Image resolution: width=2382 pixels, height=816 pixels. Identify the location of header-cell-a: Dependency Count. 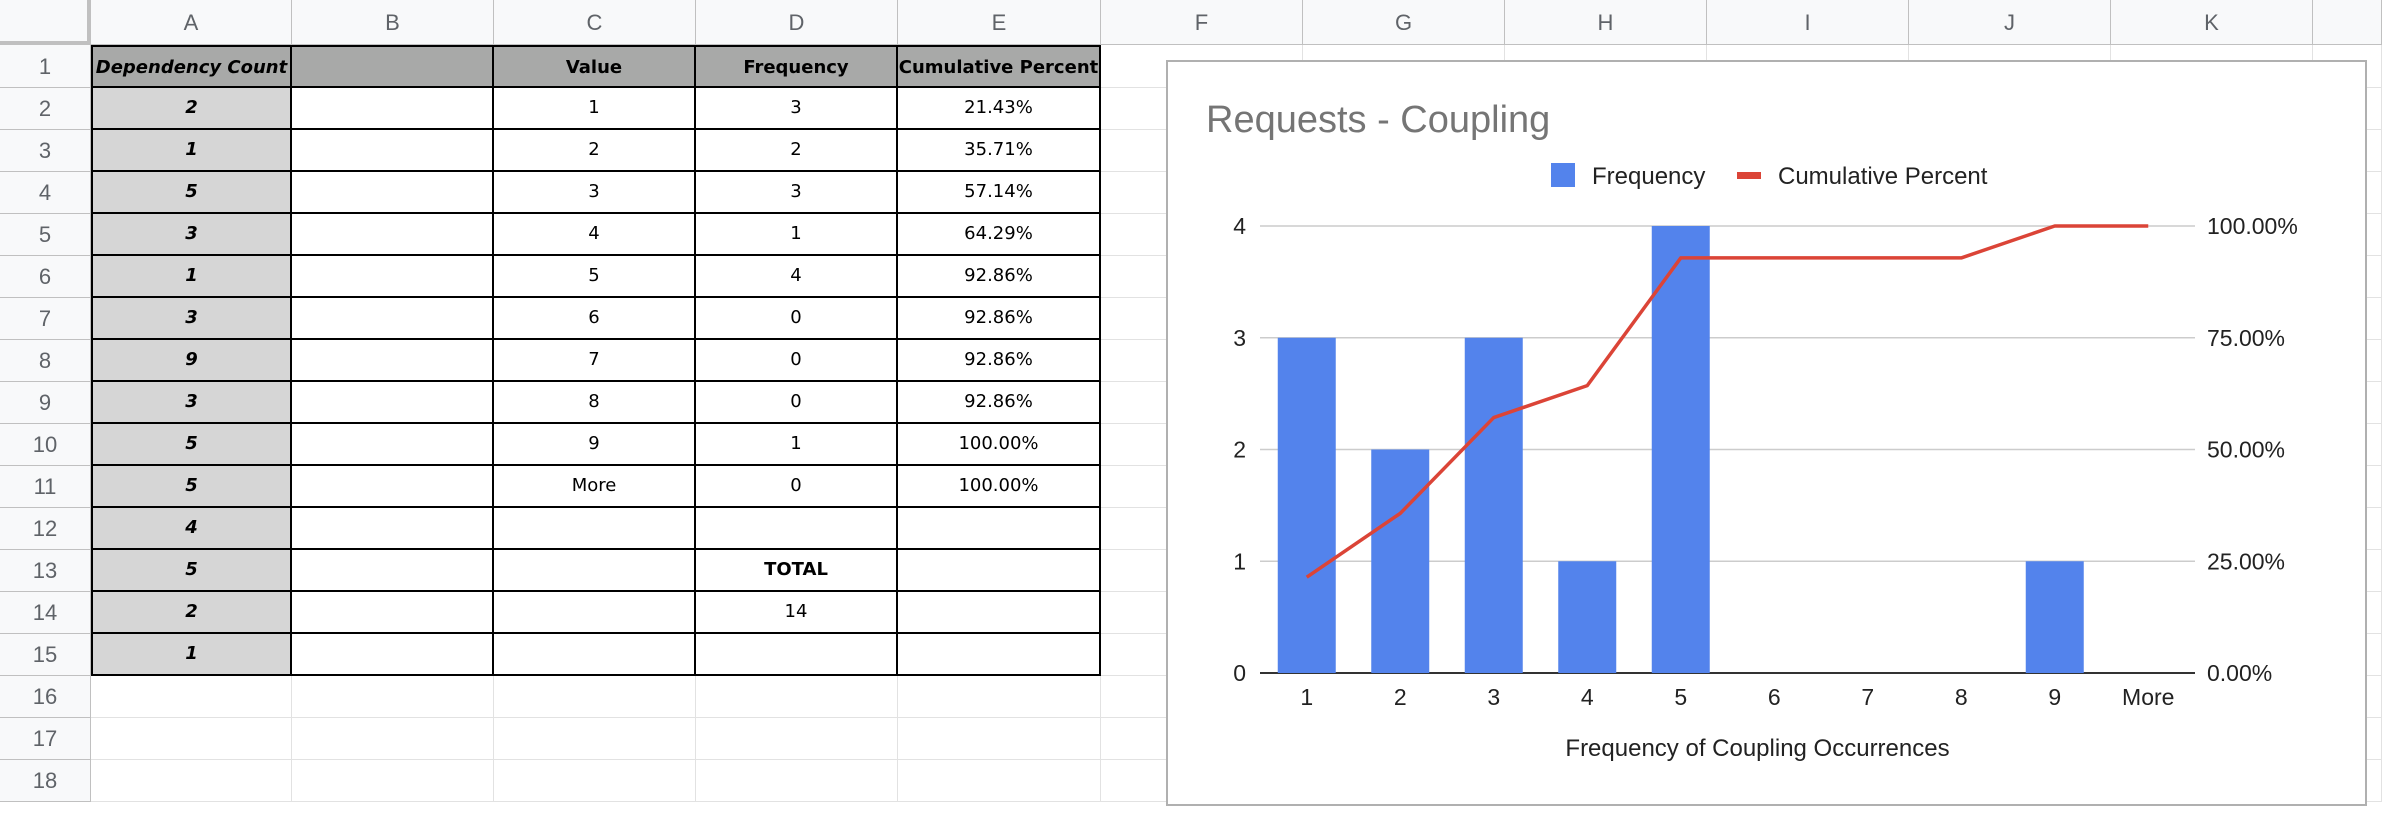
(191, 66).